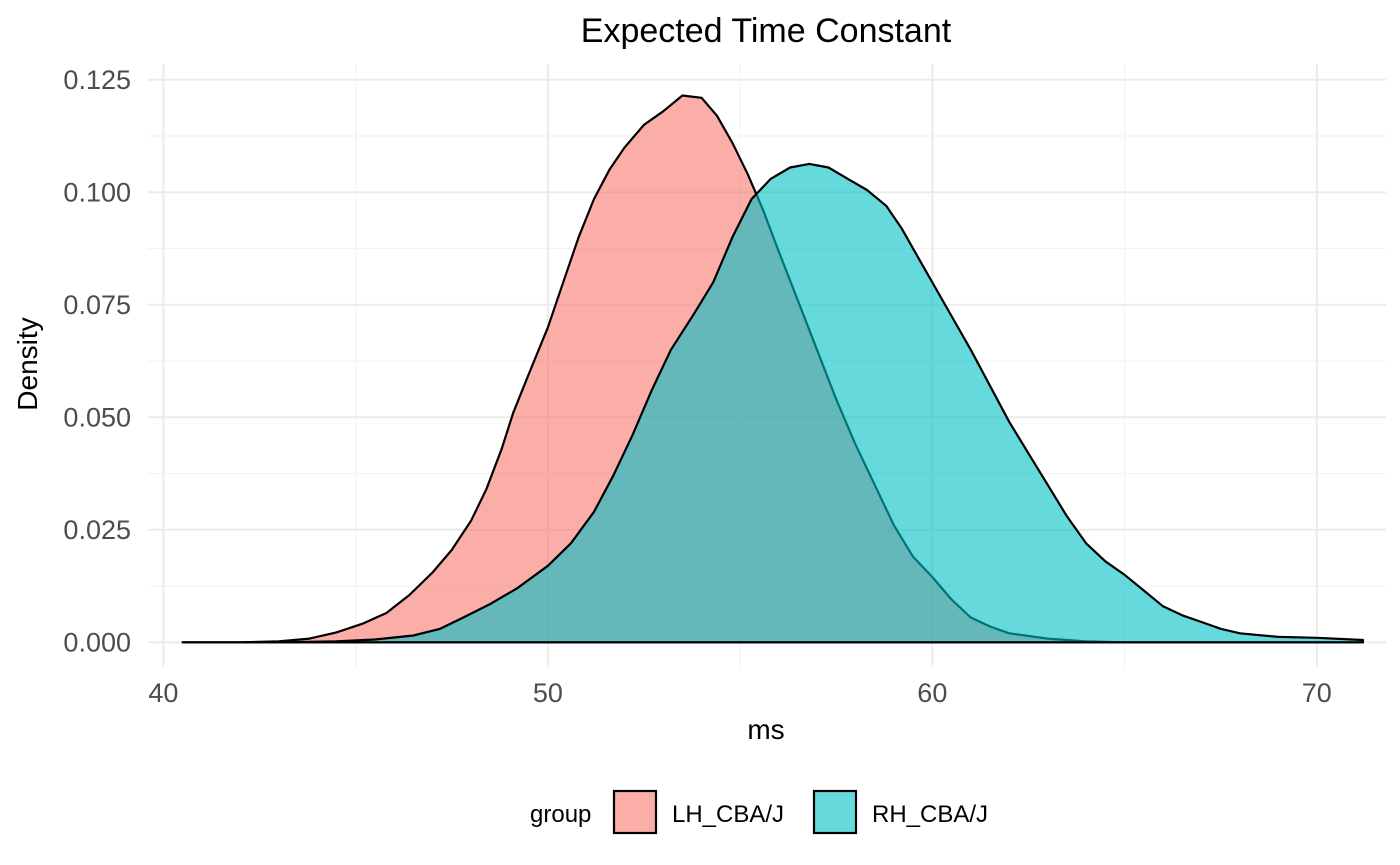  I want to click on legend: group LH_CBA/J RH_CBA/J, so click(759, 812).